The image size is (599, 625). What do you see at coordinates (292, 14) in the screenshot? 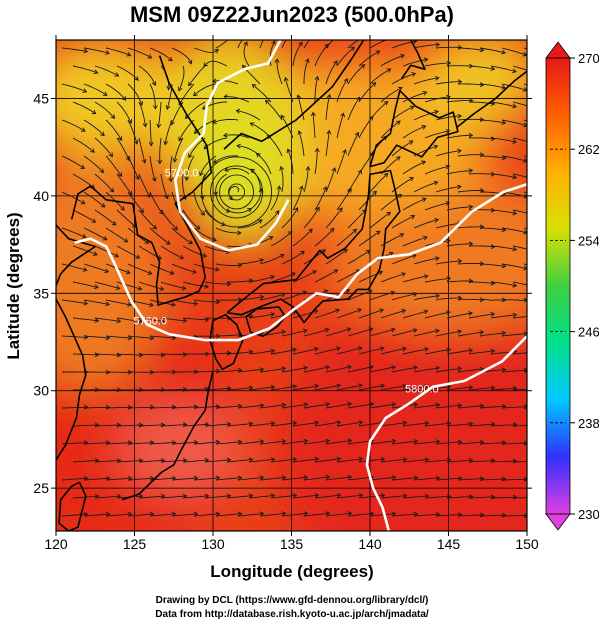
I see `map-title: MSM 09Z22Jun2023 (500.0hPa)` at bounding box center [292, 14].